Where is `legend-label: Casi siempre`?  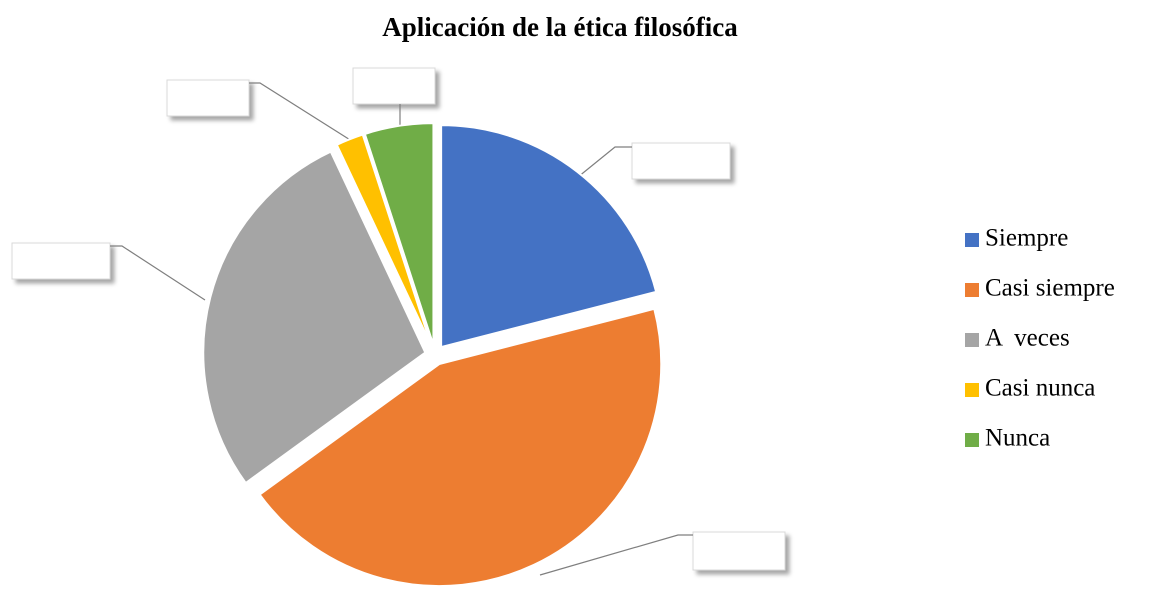
legend-label: Casi siempre is located at coordinates (1050, 288).